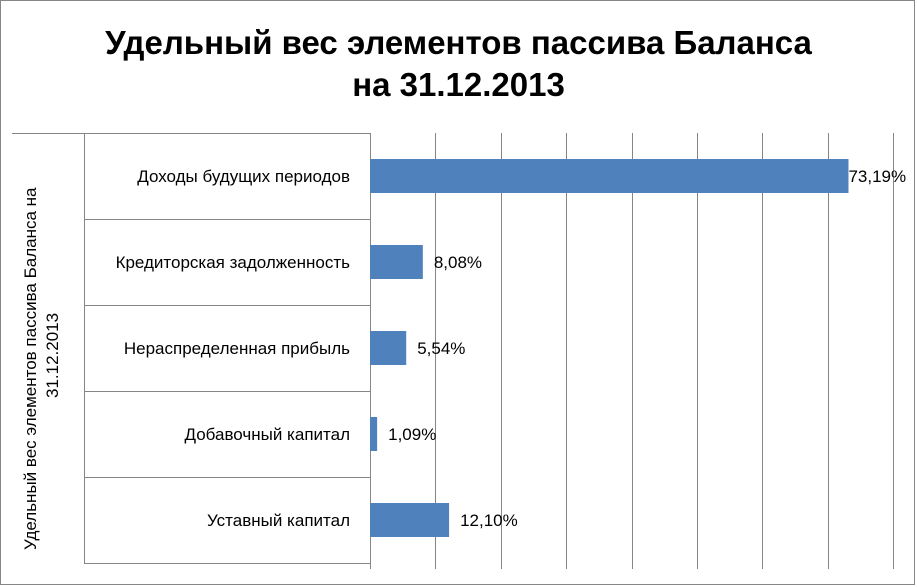  Describe the element at coordinates (441, 348) in the screenshot. I see `data-label: 5,54%` at that location.